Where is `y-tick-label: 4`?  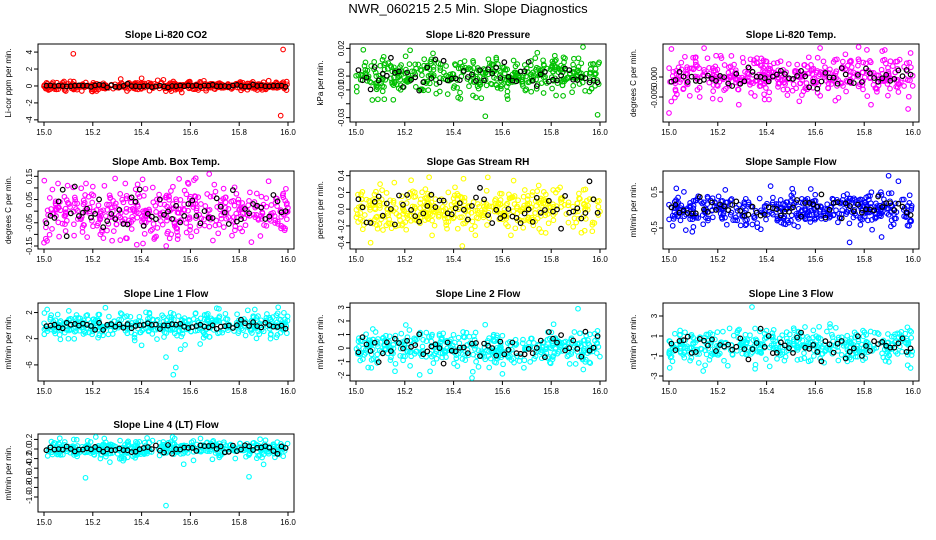 y-tick-label: 4 is located at coordinates (29, 51).